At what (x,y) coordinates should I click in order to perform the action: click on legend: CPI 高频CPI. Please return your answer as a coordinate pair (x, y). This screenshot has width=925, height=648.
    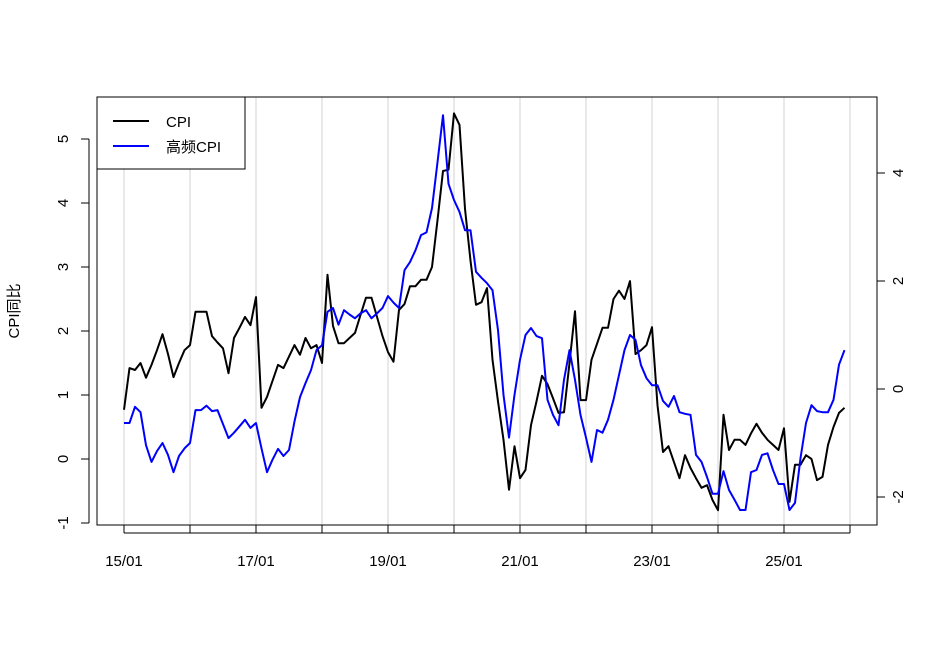
    Looking at the image, I should click on (171, 133).